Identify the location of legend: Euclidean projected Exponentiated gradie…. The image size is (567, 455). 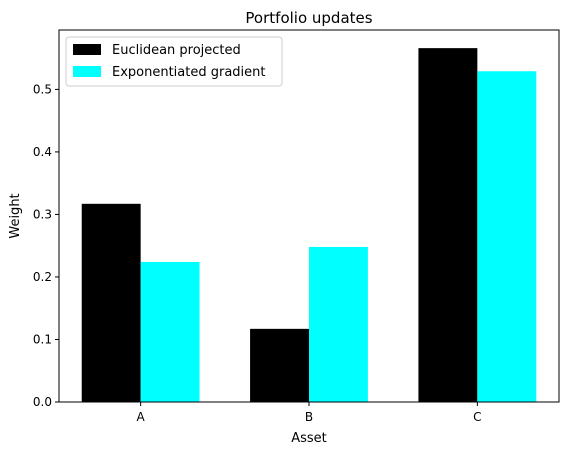
(174, 61).